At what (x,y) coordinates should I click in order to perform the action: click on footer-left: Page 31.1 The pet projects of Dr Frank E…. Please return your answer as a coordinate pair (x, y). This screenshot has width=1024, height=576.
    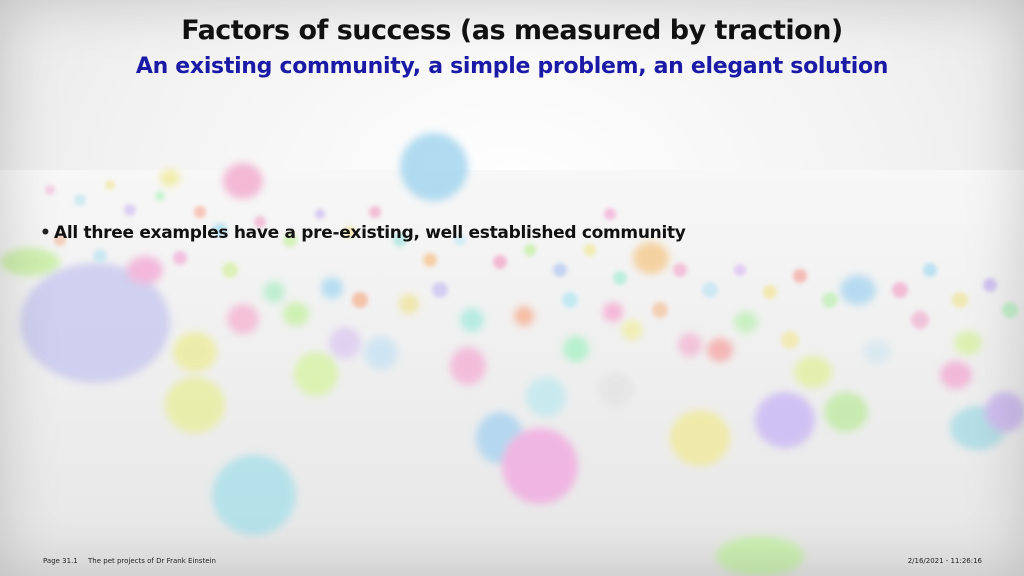
    Looking at the image, I should click on (133, 561).